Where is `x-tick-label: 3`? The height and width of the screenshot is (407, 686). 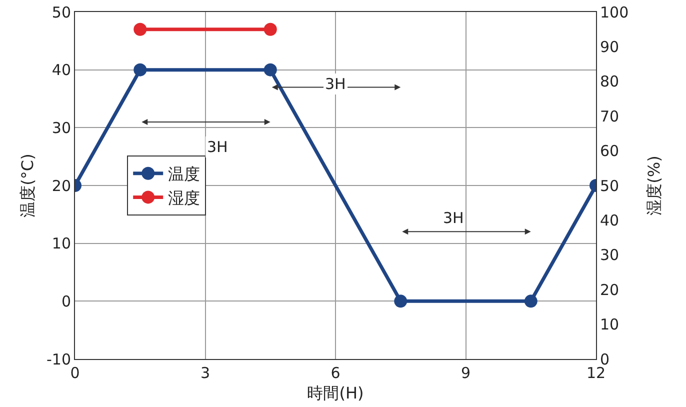 x-tick-label: 3 is located at coordinates (205, 373).